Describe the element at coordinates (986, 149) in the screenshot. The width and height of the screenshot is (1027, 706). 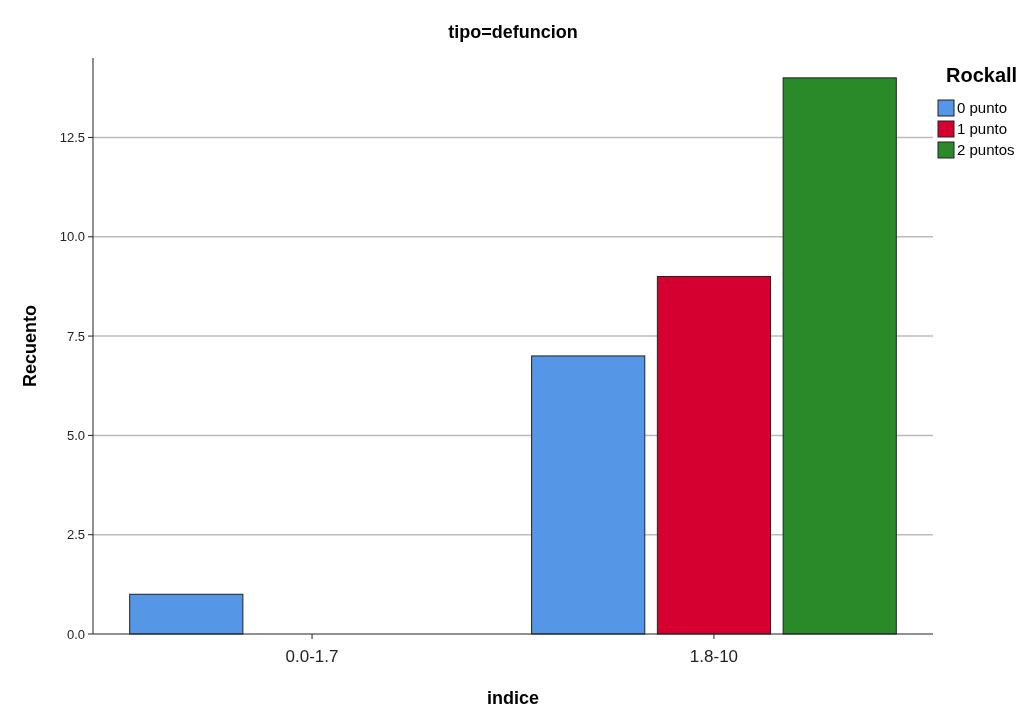
I see `legend-label: 2 puntos` at that location.